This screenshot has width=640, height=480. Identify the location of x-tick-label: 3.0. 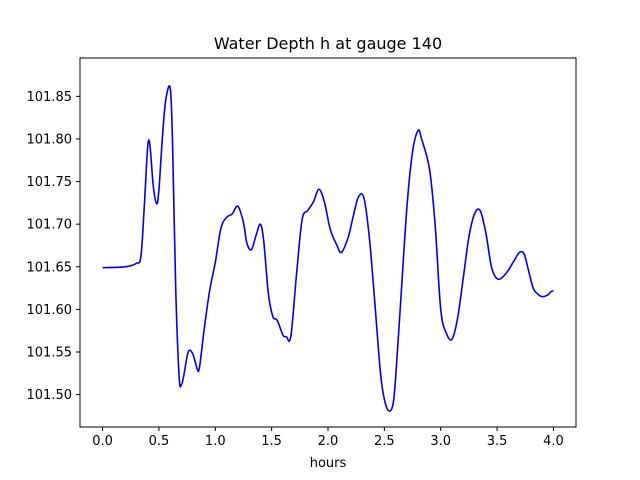
(440, 441).